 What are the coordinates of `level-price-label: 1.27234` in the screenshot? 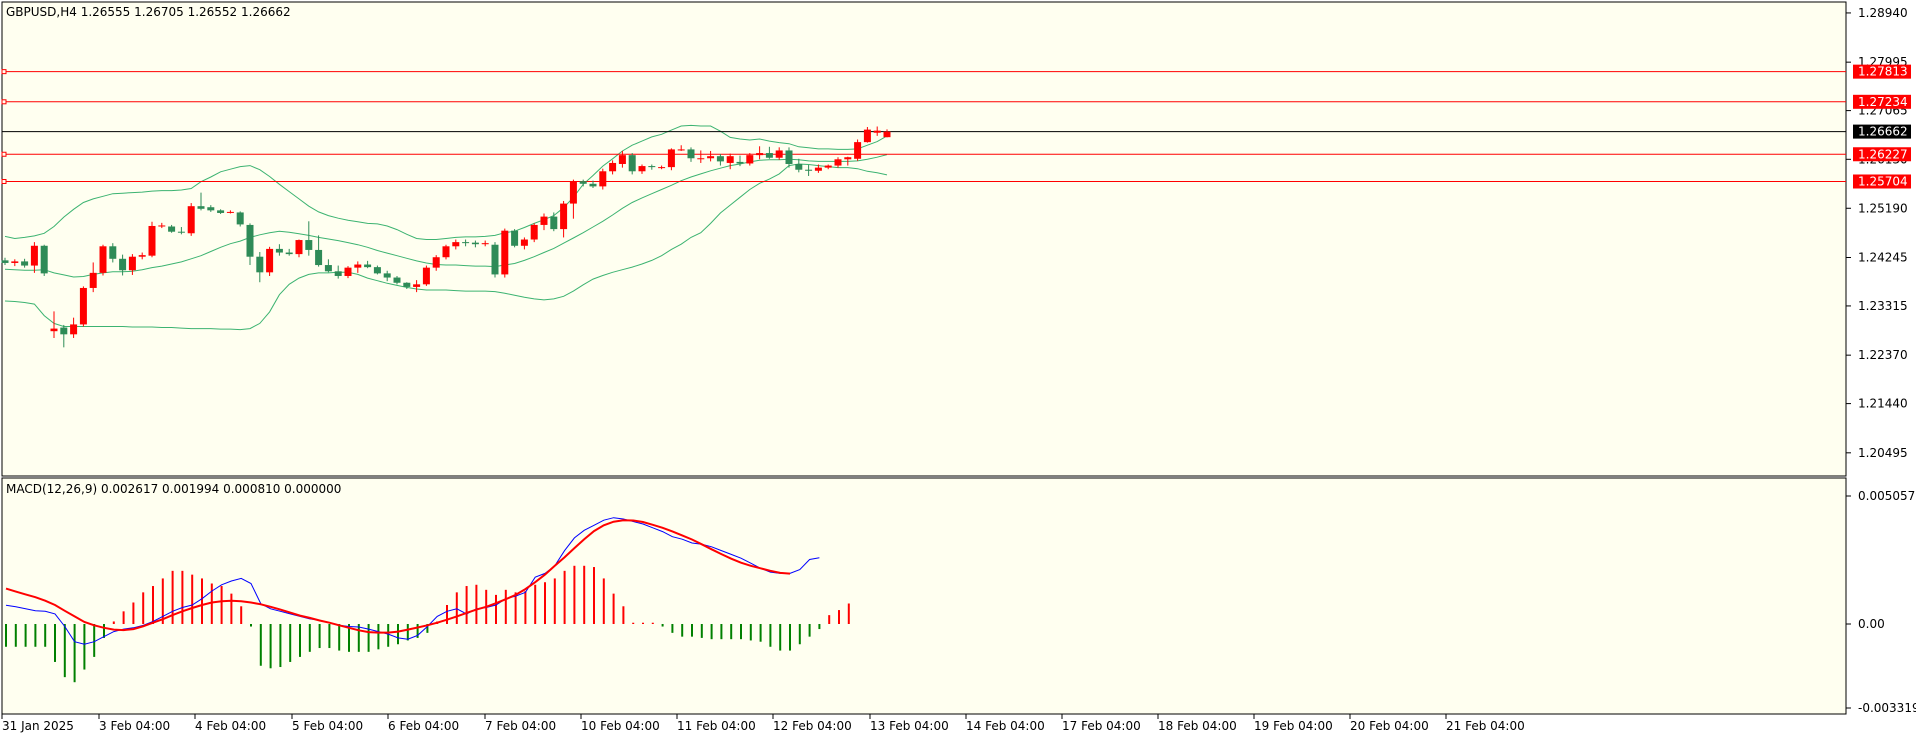 It's located at (1883, 102).